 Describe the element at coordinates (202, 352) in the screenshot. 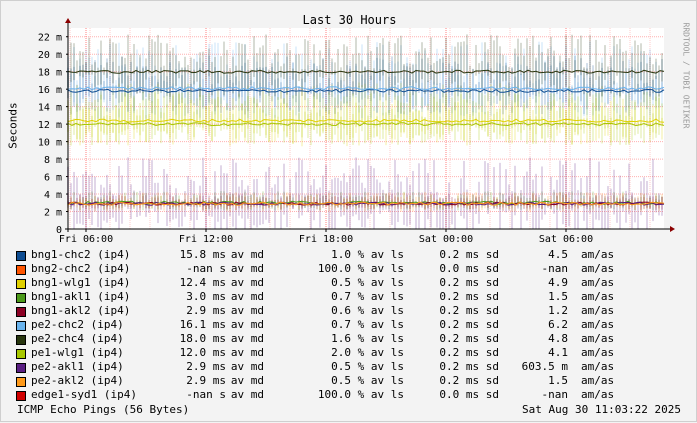

I see `legend-avg: 12.0 ms` at that location.